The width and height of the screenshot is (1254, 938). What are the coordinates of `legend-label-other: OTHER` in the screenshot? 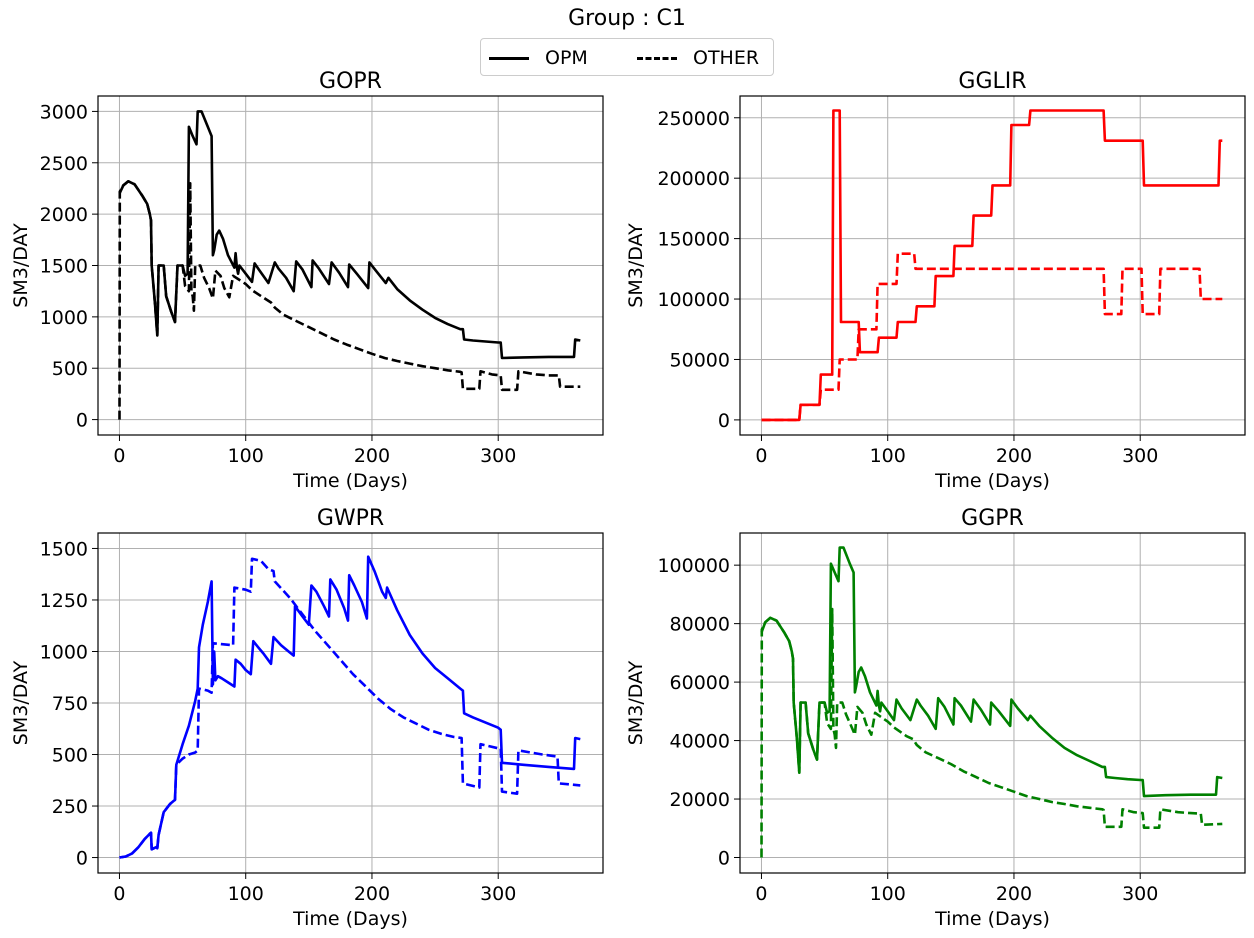 It's located at (726, 58).